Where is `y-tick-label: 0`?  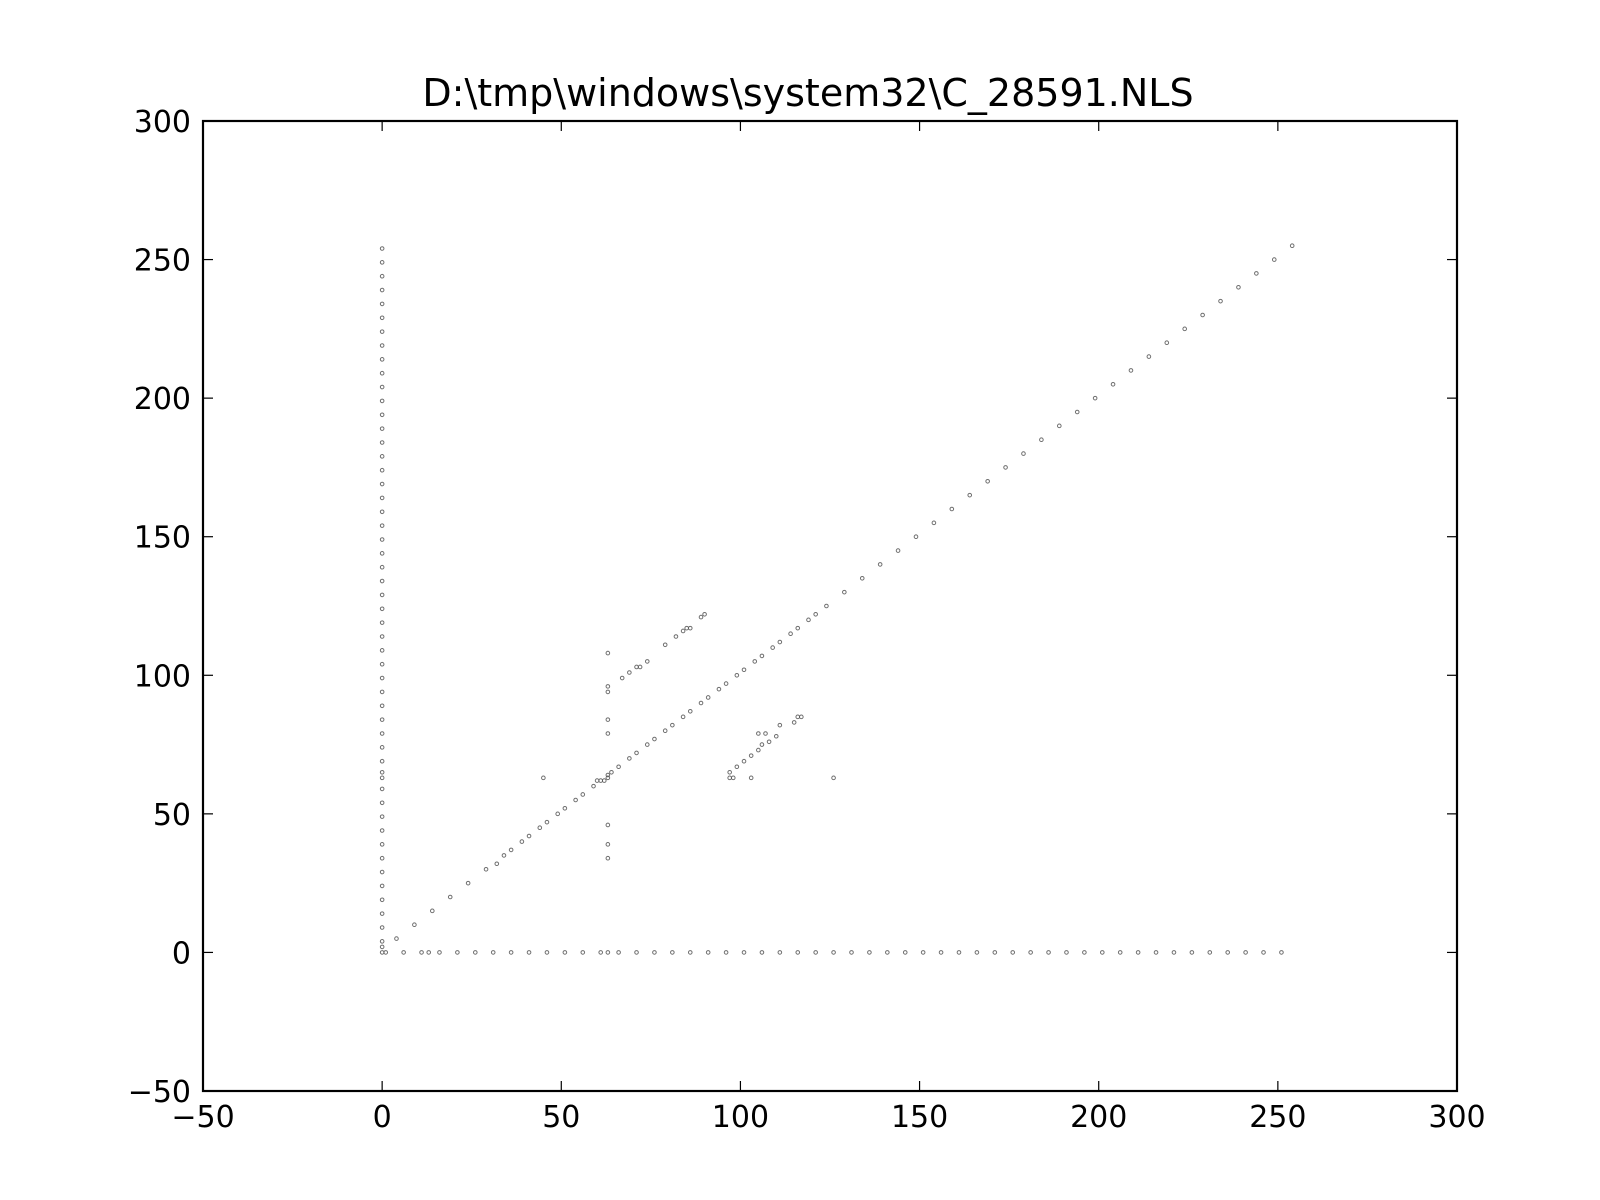 y-tick-label: 0 is located at coordinates (181, 953).